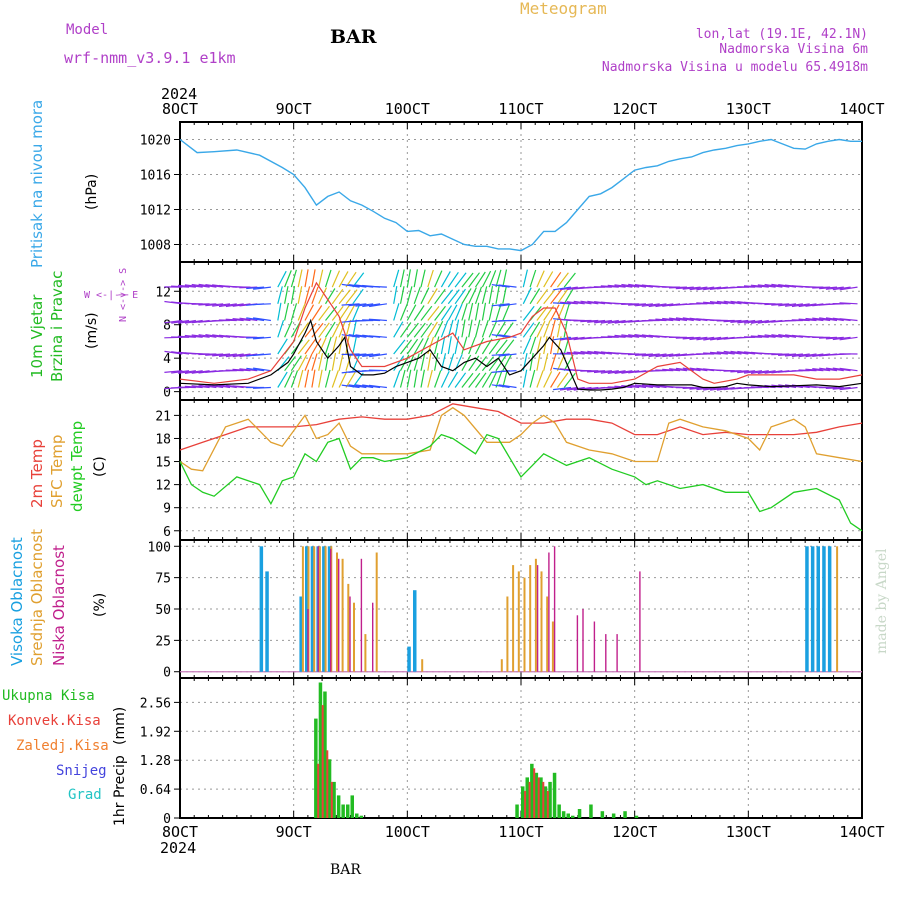  What do you see at coordinates (782, 34) in the screenshot?
I see `coords-label: lon,lat (19.1E, 42.1N)` at bounding box center [782, 34].